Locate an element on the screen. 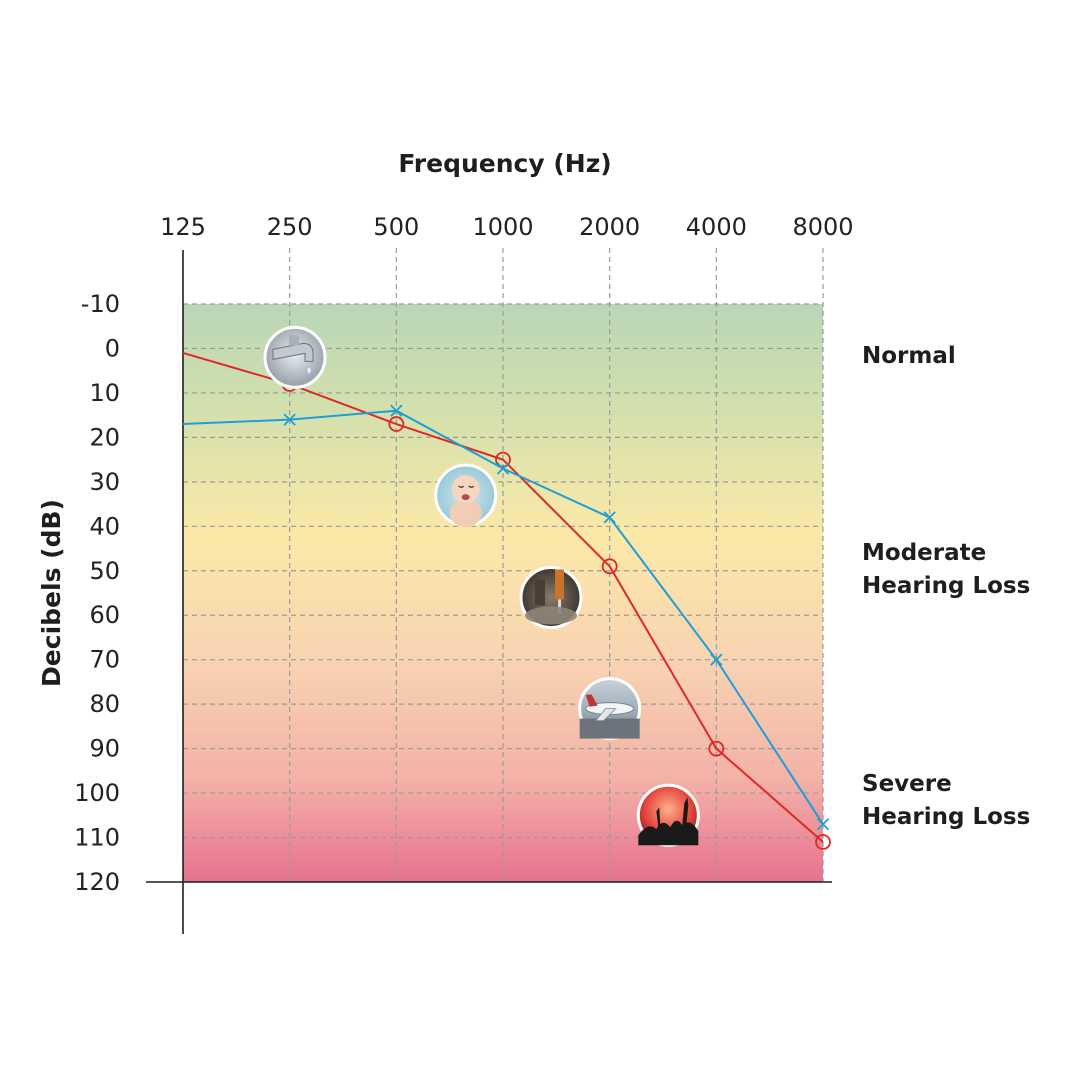 Image resolution: width=1080 pixels, height=1080 pixels. tarmac is located at coordinates (609, 728).